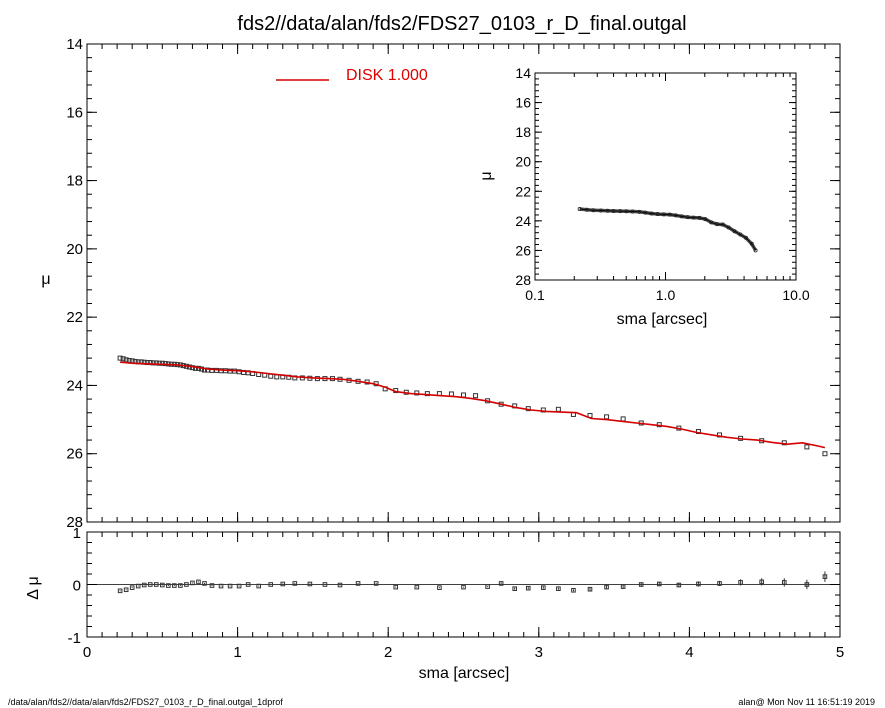  I want to click on main-ytick-label: 22, so click(74, 317).